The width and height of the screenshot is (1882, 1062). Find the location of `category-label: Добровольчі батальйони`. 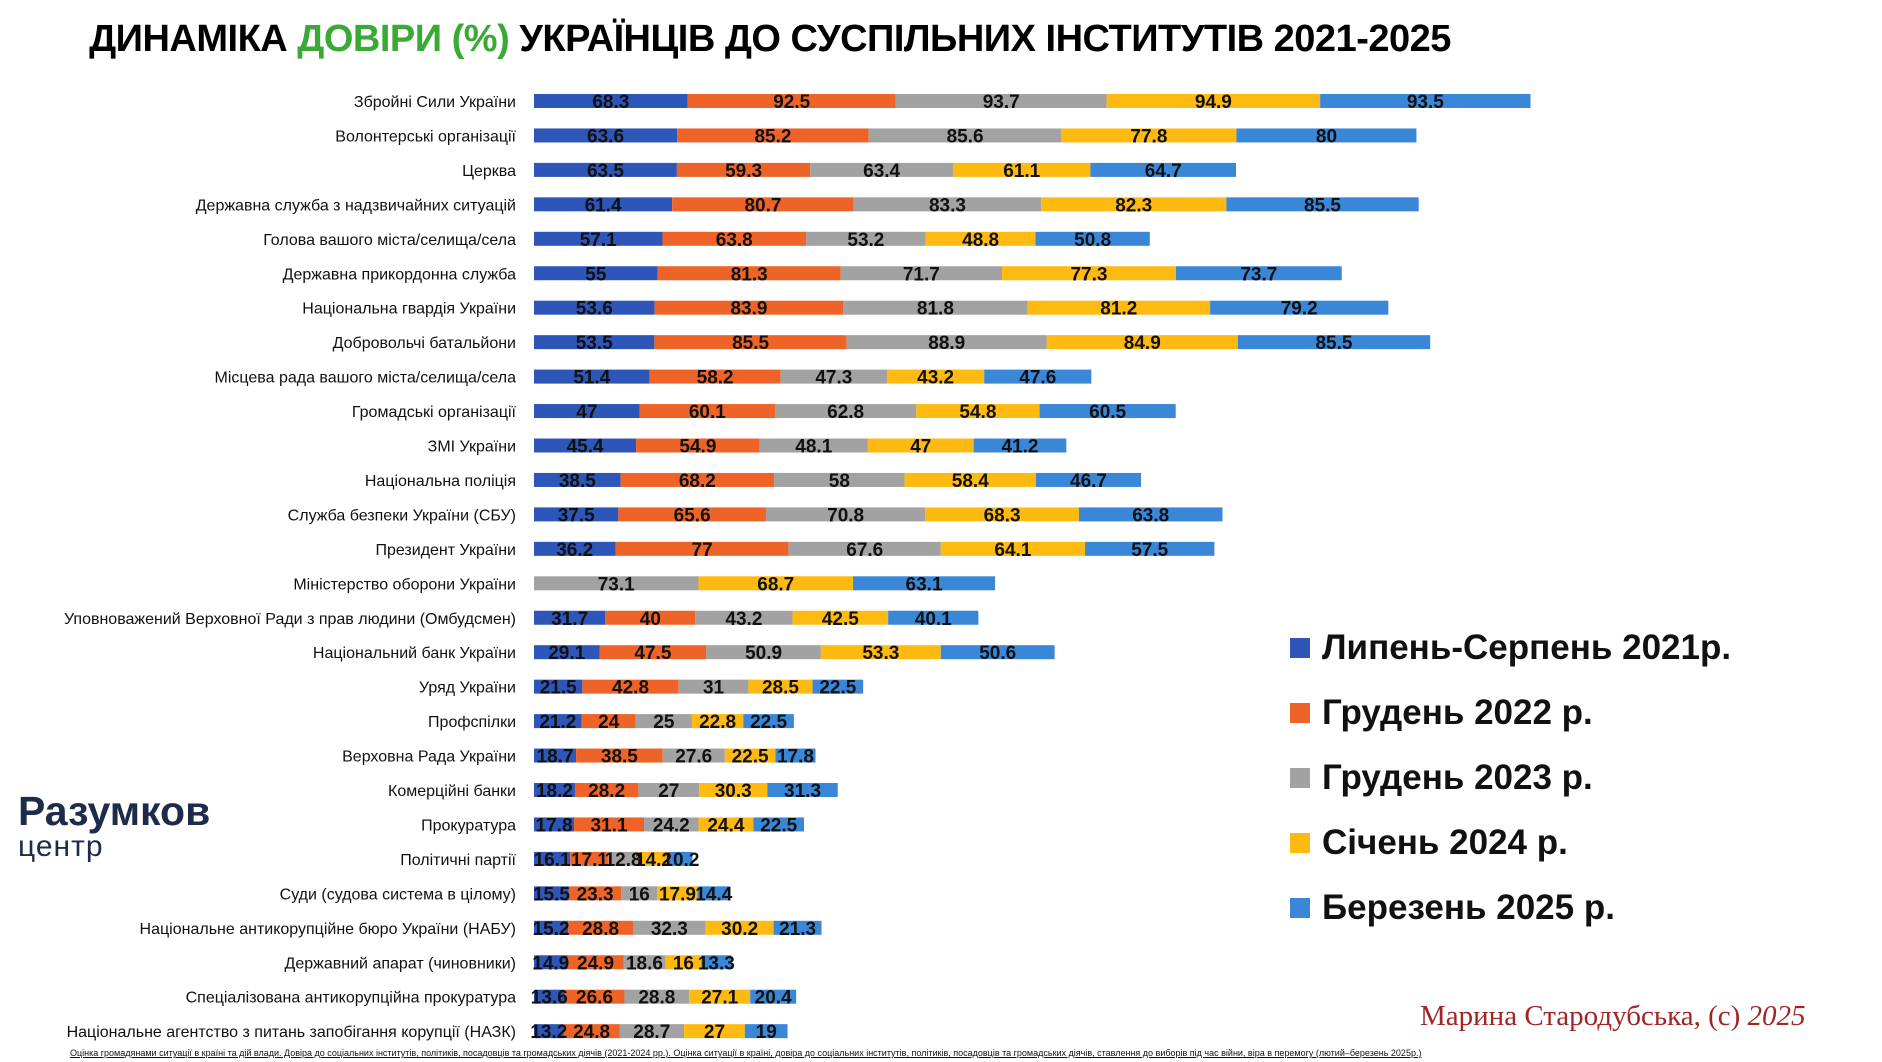

category-label: Добровольчі батальйони is located at coordinates (424, 343).